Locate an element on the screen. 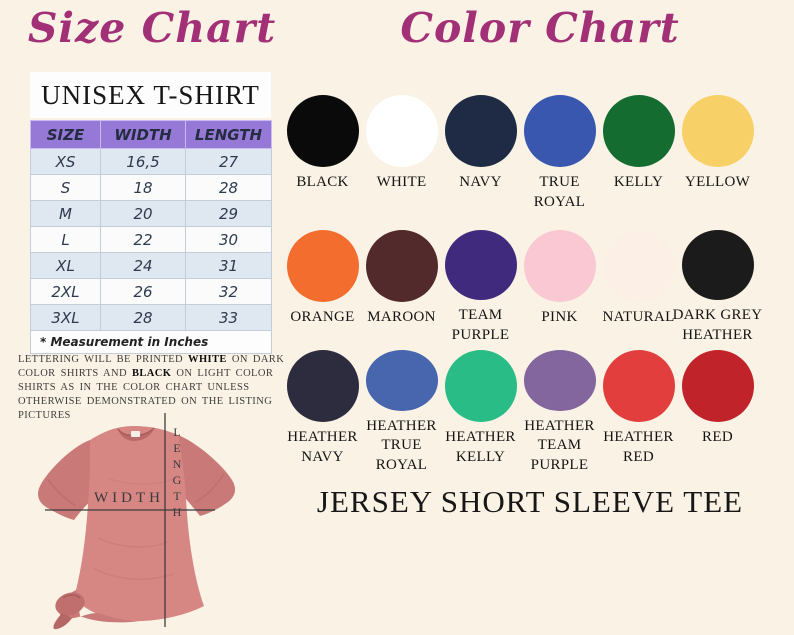 This screenshot has height=635, width=794. size-cell: XS is located at coordinates (65, 161).